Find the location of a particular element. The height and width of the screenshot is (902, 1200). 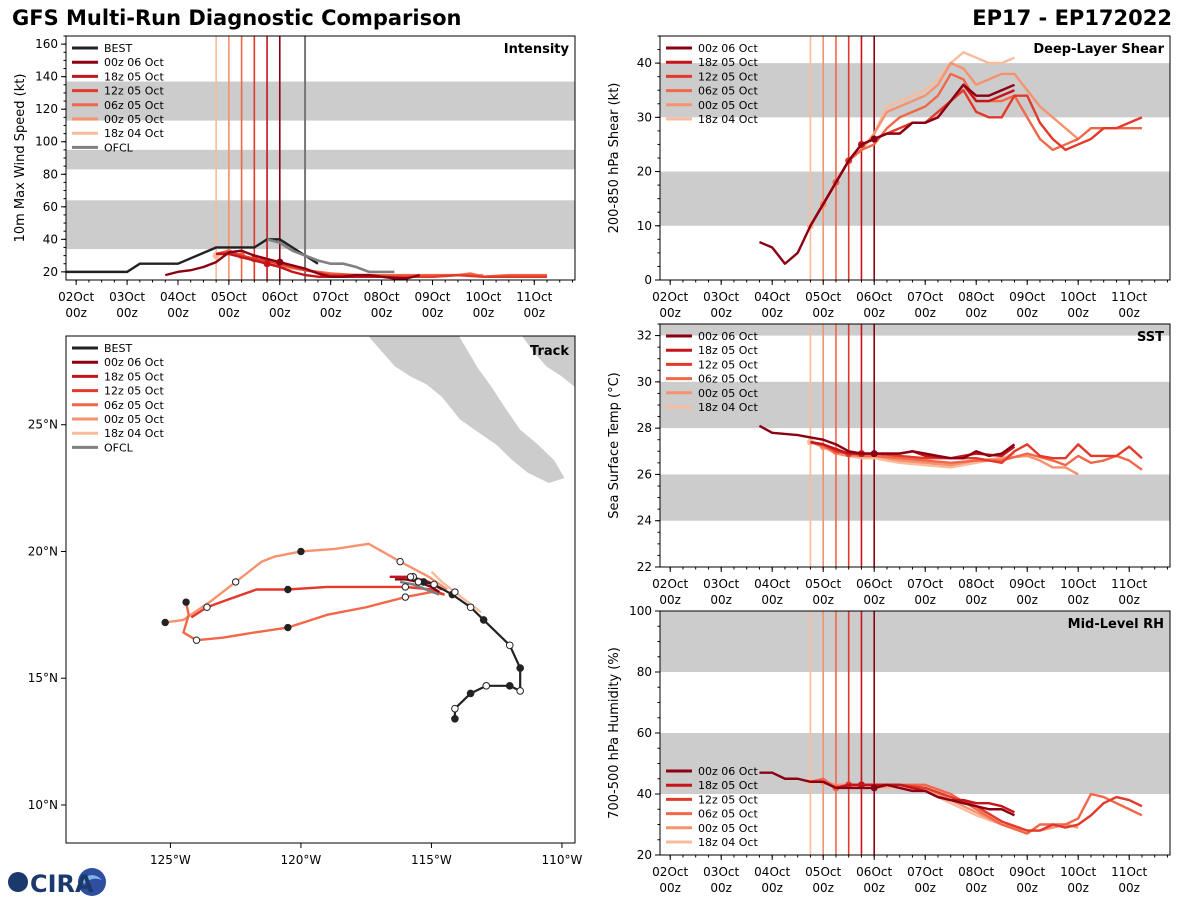

shear-xtick-label: 08Oct is located at coordinates (976, 297).